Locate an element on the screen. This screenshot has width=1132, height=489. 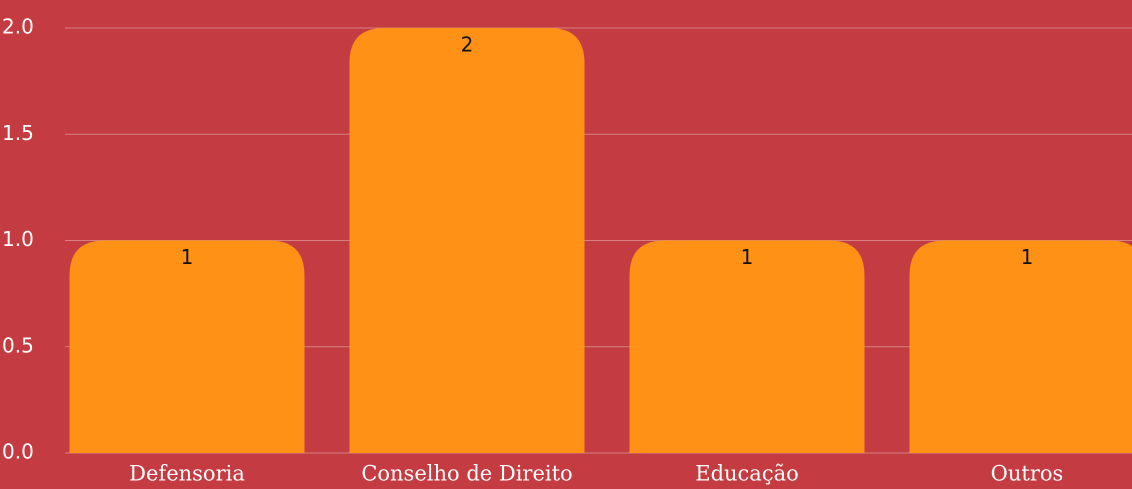
y-tick-label: 1.0 is located at coordinates (18, 239).